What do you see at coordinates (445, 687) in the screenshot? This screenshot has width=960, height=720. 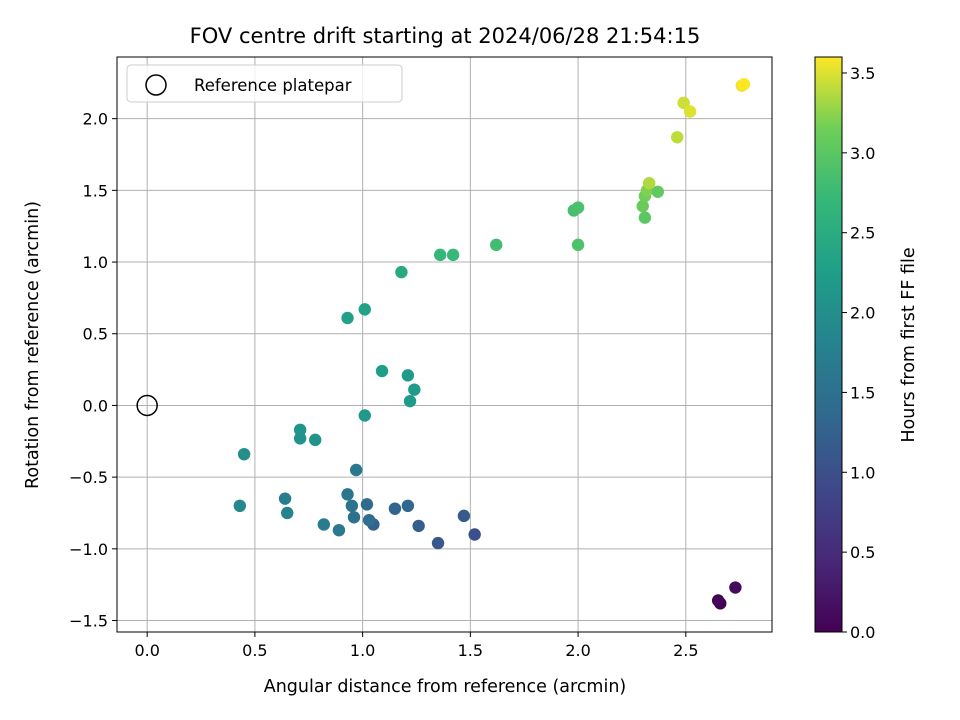 I see `x-axis-label: Angular distance from reference (arcmin)` at bounding box center [445, 687].